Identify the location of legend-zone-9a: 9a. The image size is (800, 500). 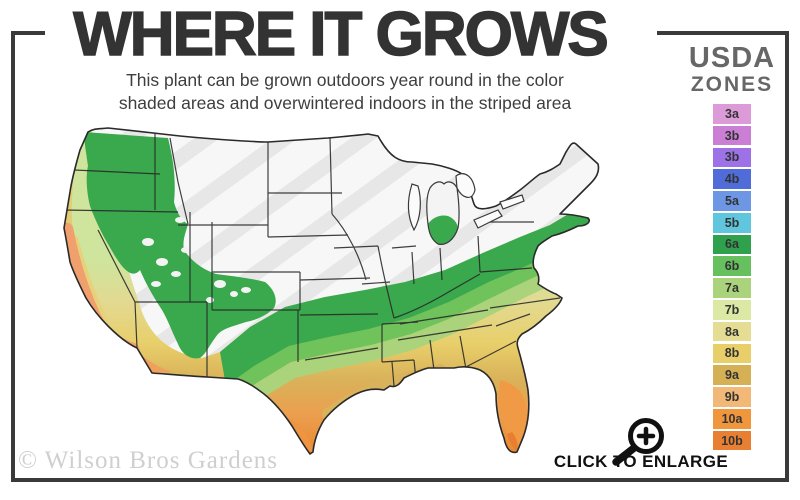
(732, 375).